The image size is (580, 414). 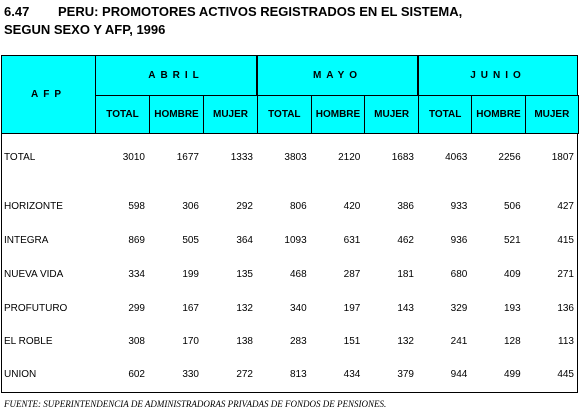 What do you see at coordinates (512, 274) in the screenshot?
I see `cell-value: 409` at bounding box center [512, 274].